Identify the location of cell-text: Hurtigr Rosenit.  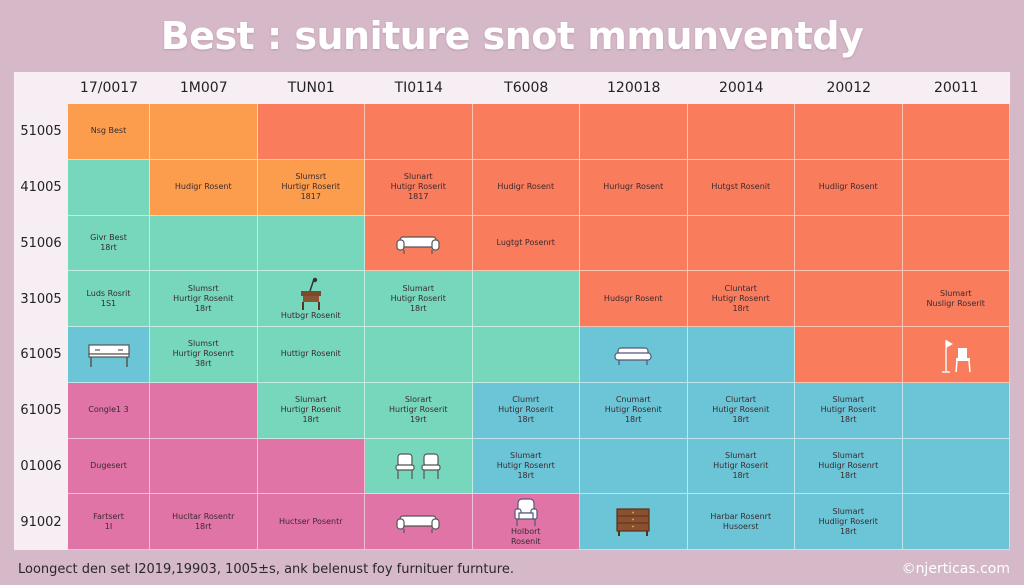
(203, 298).